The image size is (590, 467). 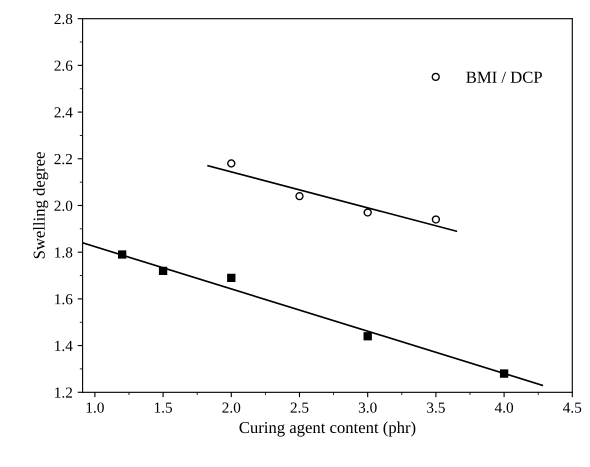 I want to click on x-tick-label: 2.5, so click(x=299, y=407).